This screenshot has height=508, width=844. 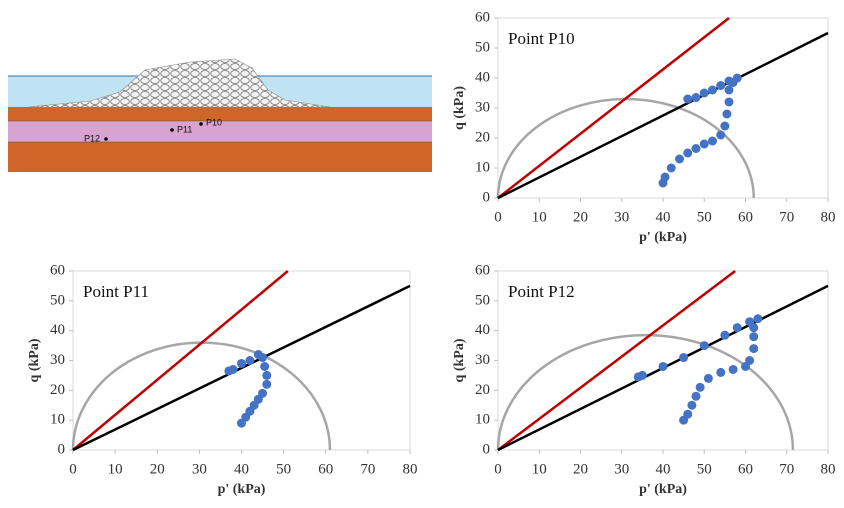 What do you see at coordinates (92, 138) in the screenshot?
I see `point-label: P12` at bounding box center [92, 138].